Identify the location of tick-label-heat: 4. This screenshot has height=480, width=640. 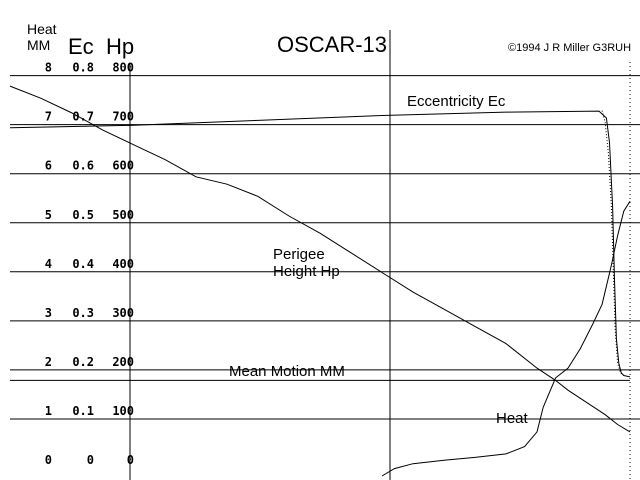
(48, 264).